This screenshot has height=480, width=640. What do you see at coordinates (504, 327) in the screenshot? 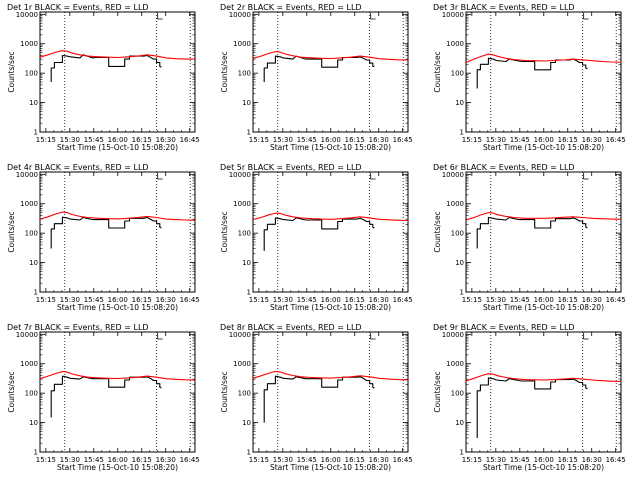
I see `panel-title: Det 9r BLACK = Events, RED = LLD` at bounding box center [504, 327].